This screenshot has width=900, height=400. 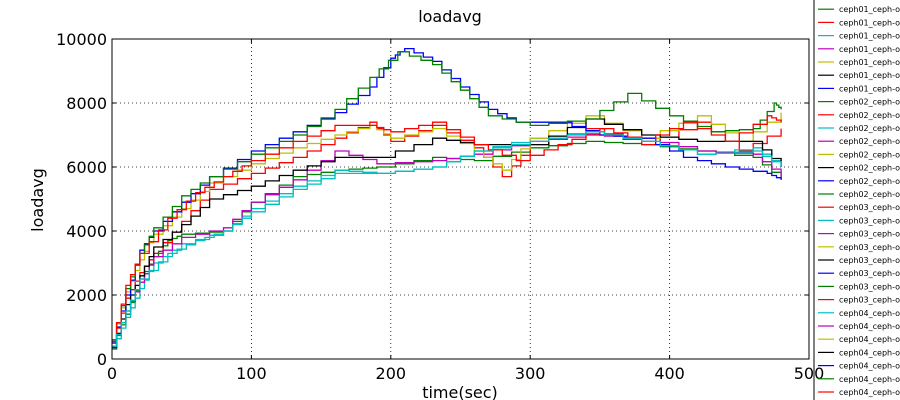 What do you see at coordinates (86, 295) in the screenshot?
I see `y-tick-label: 2000` at bounding box center [86, 295].